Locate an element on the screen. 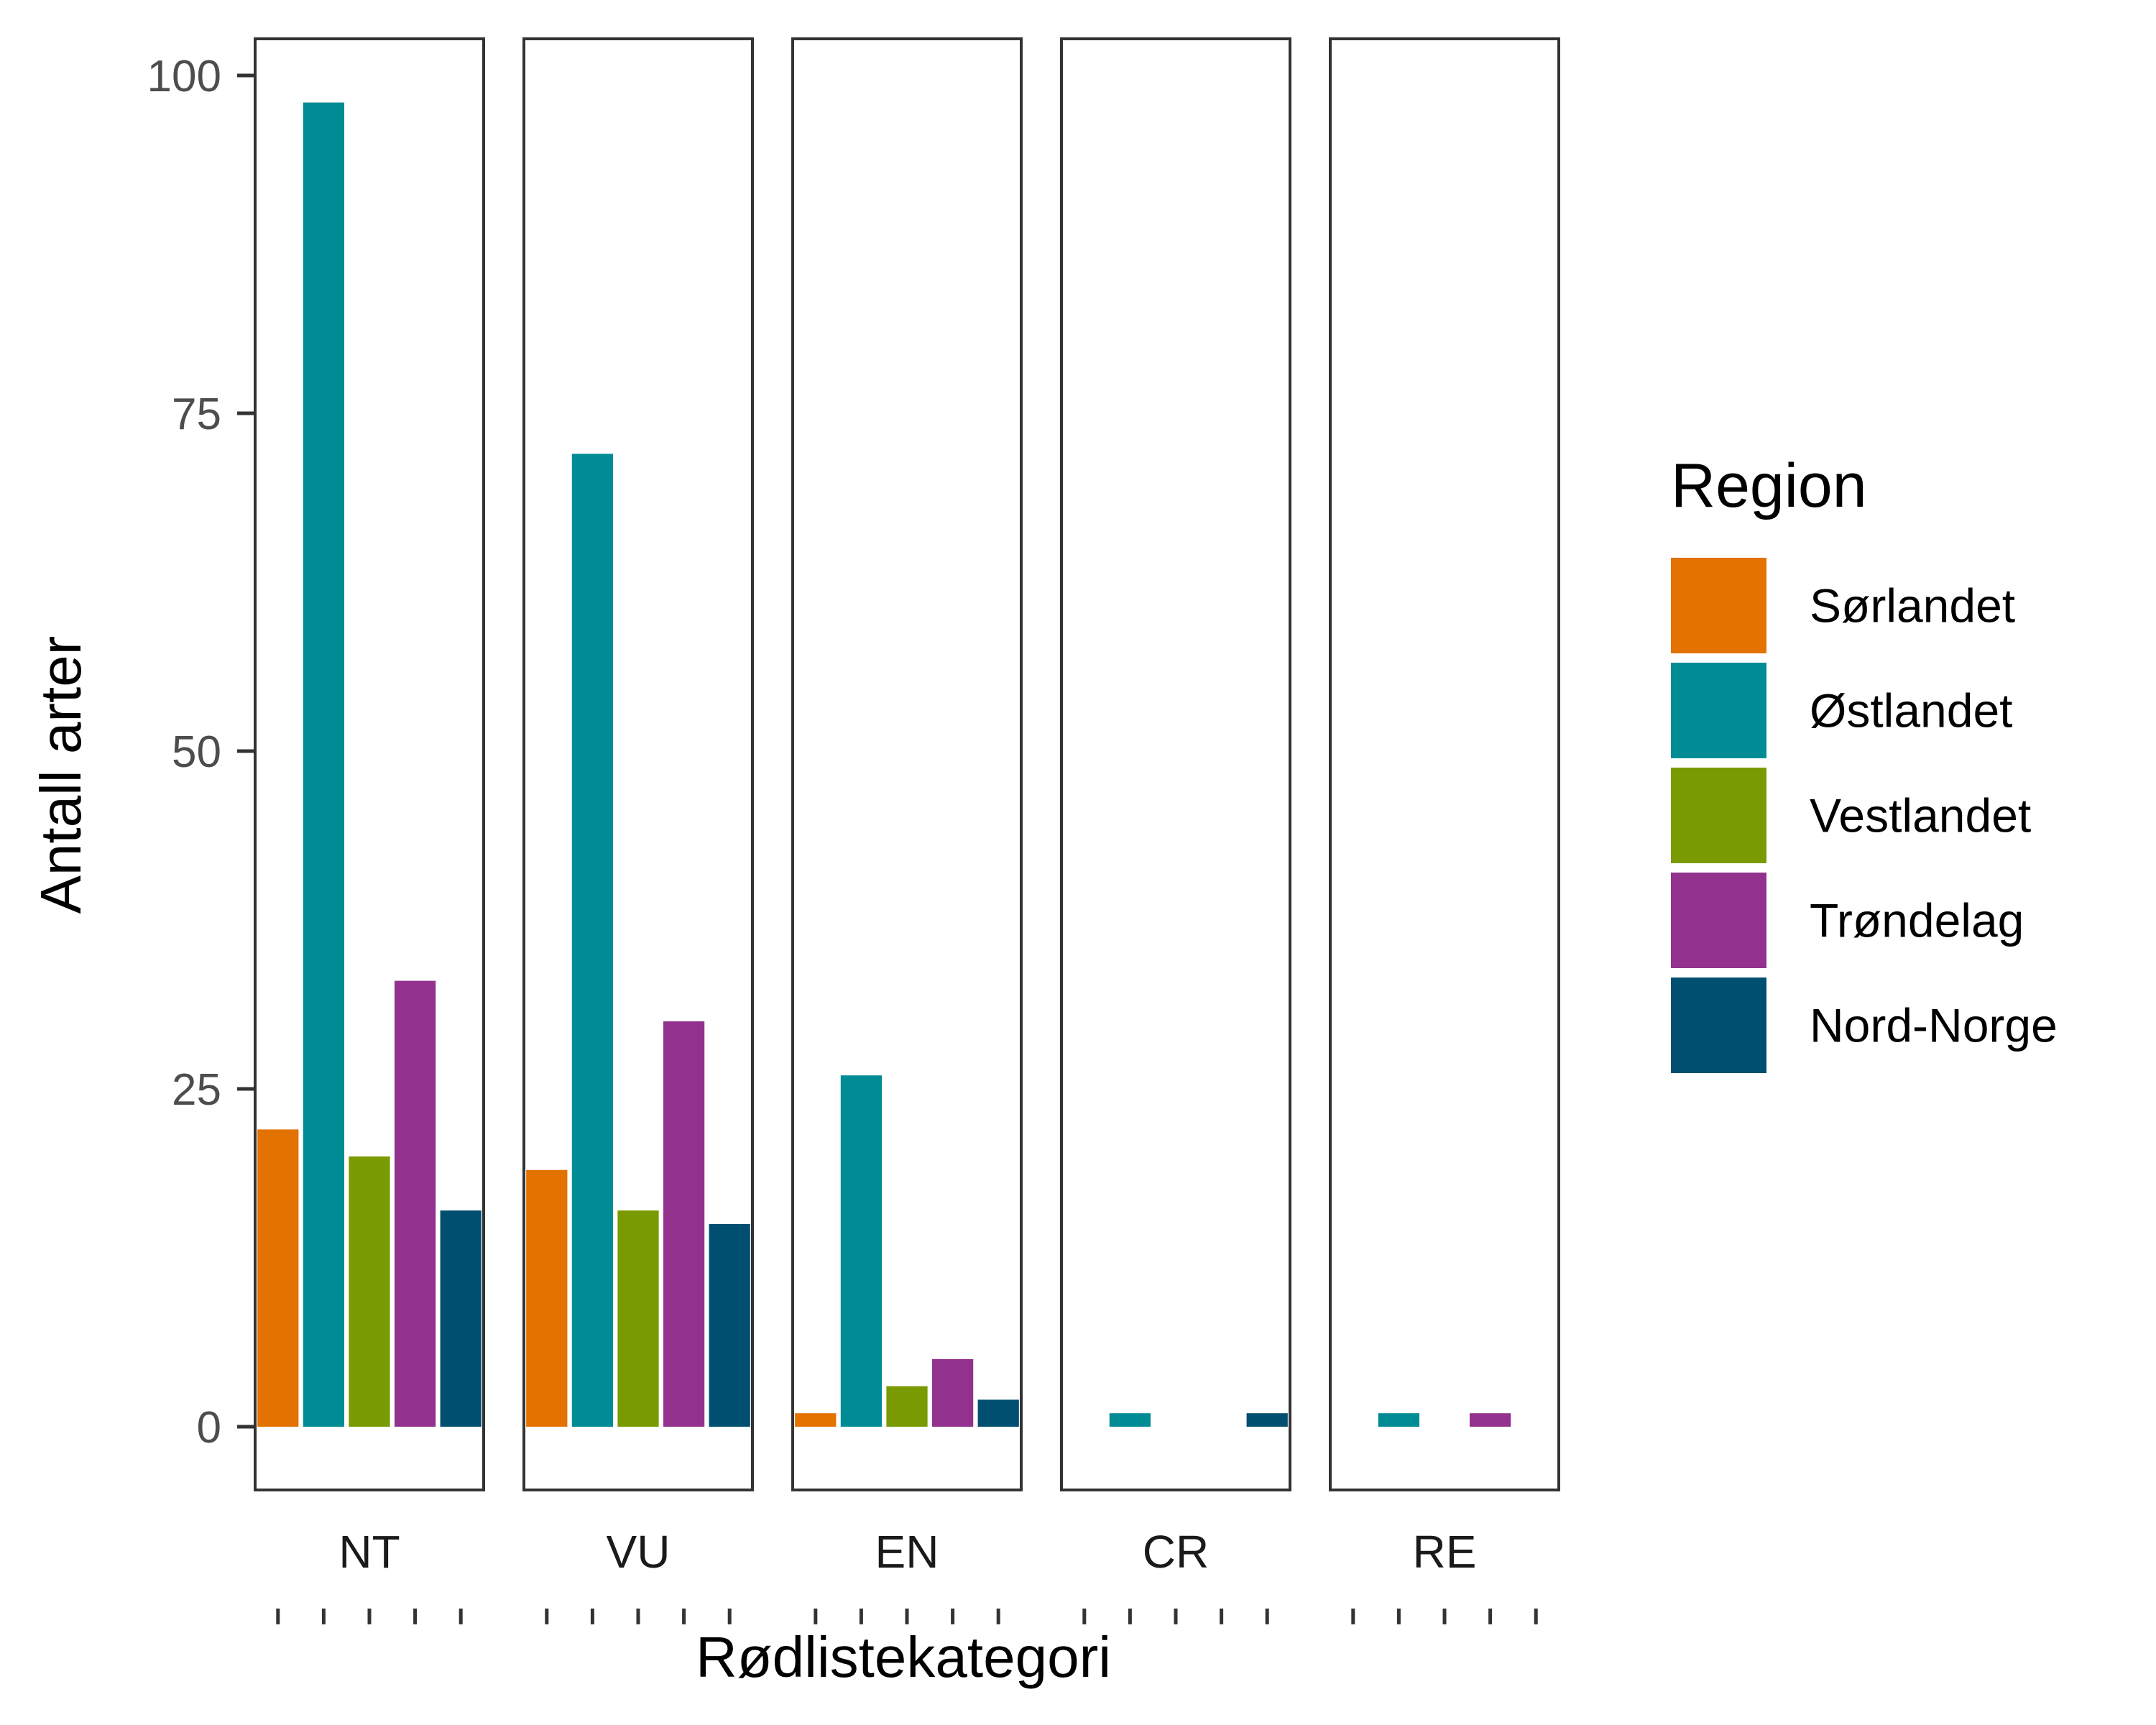 The width and height of the screenshot is (2156, 1725). y-tick-label: 0 is located at coordinates (209, 1428).